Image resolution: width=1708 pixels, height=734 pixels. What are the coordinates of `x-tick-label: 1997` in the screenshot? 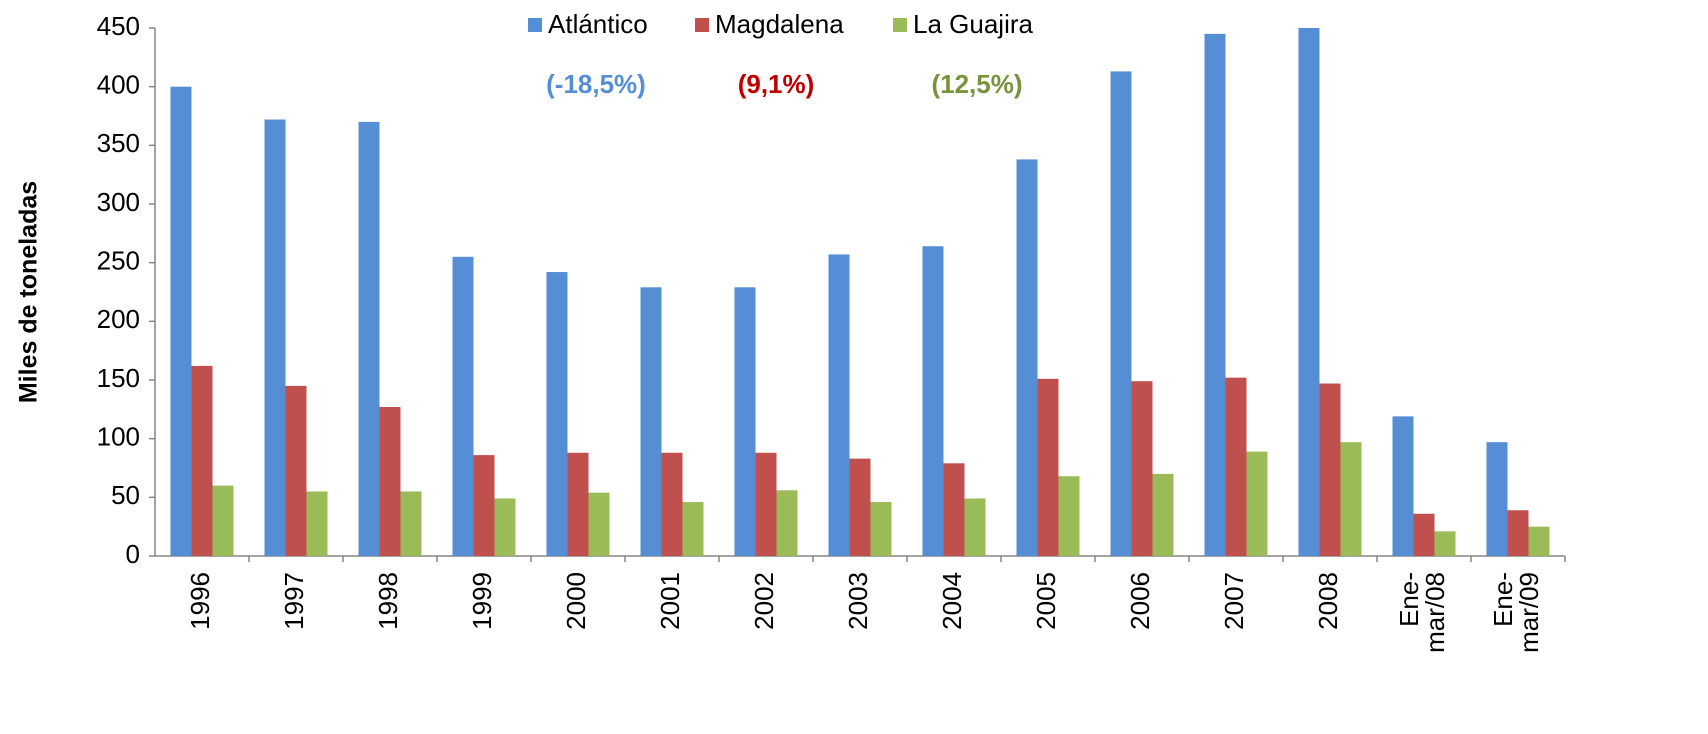 It's located at (294, 601).